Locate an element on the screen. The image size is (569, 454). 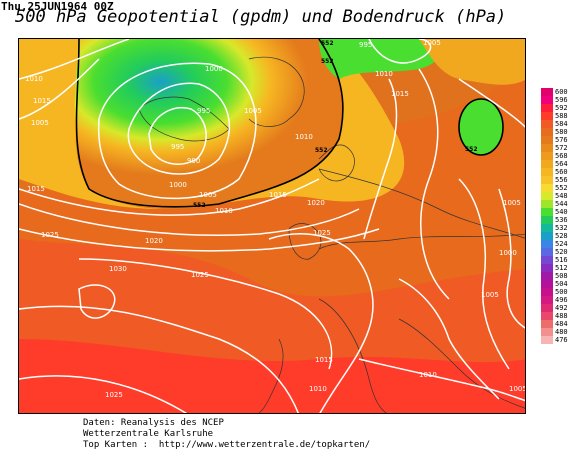
legend-label: 568 is located at coordinates (561, 156).